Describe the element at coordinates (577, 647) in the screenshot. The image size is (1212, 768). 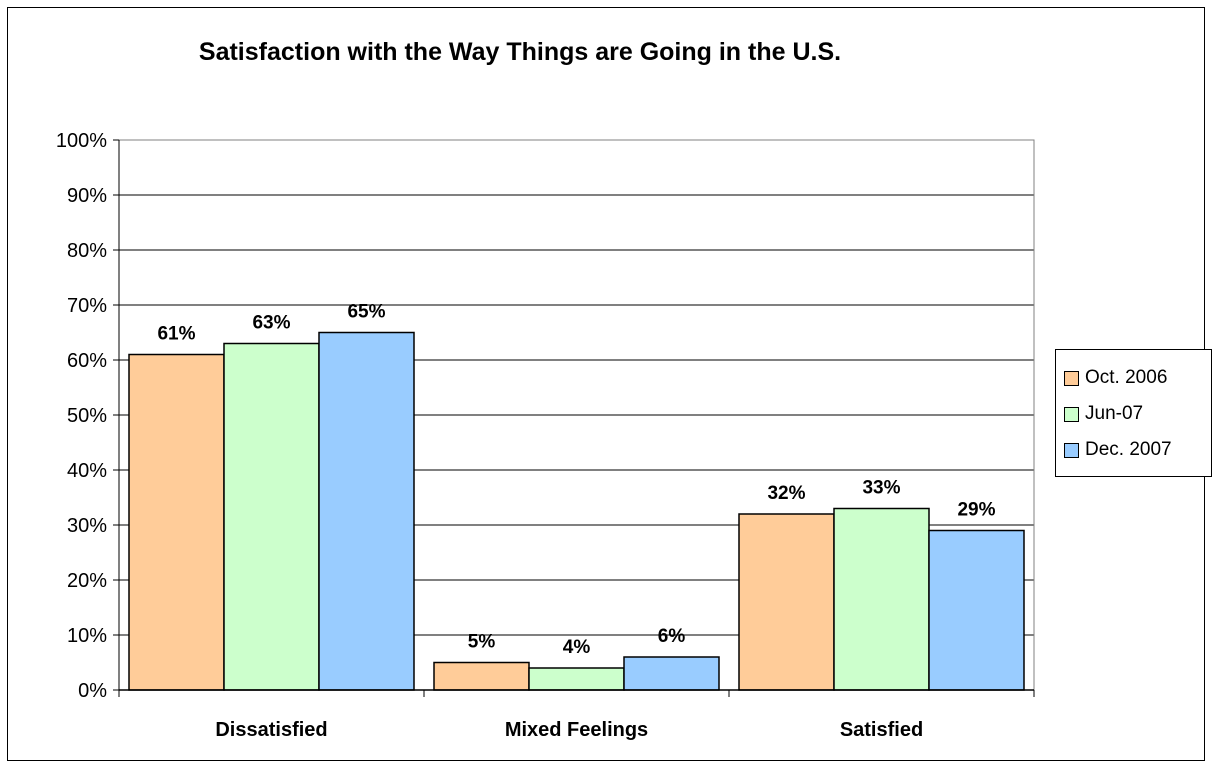
I see `data-label: 4%` at that location.